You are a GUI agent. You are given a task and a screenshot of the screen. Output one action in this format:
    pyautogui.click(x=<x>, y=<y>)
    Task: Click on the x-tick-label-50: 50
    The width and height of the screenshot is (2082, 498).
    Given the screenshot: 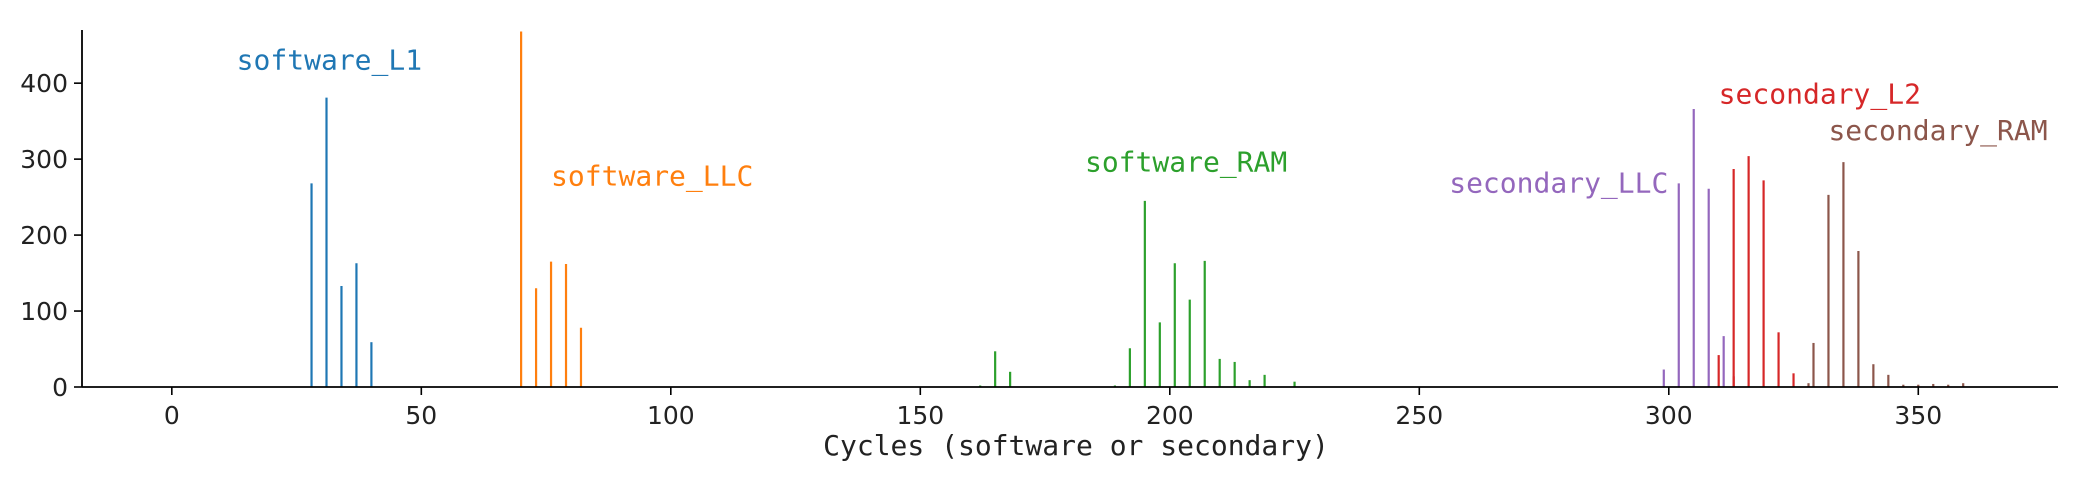 What is the action you would take?
    pyautogui.click(x=421, y=415)
    